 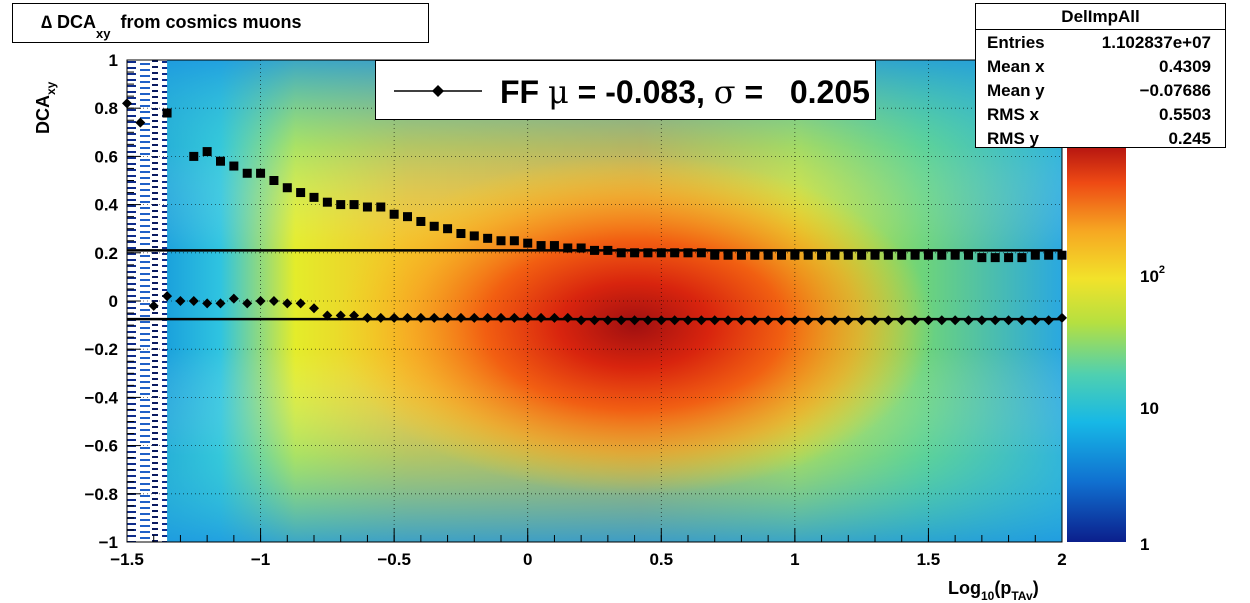 I want to click on color-palette-bar, so click(x=1096, y=342).